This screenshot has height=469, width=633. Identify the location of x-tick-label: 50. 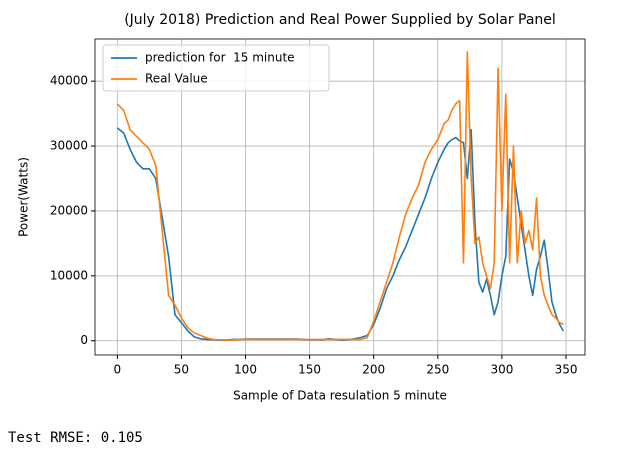
(181, 370).